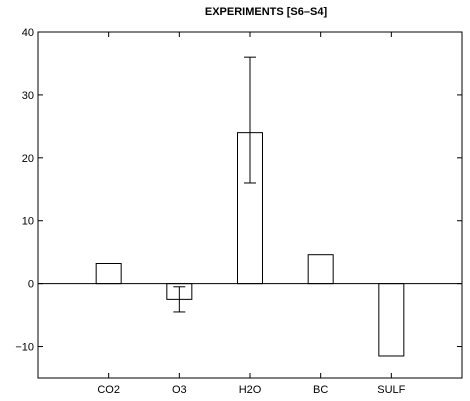 The image size is (470, 401). I want to click on y-tick-label: 0, so click(31, 285).